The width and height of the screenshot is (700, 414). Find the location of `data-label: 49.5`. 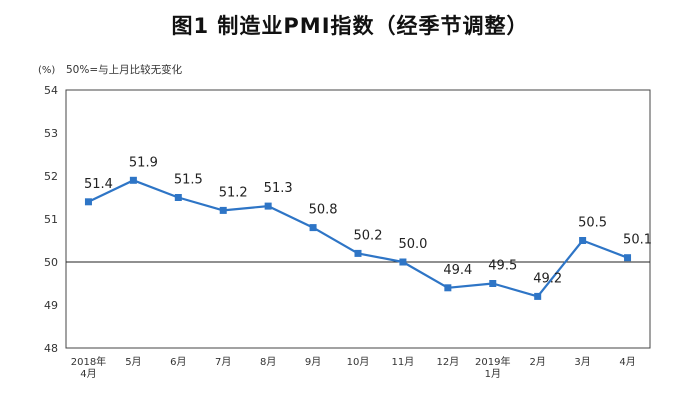

data-label: 49.5 is located at coordinates (502, 266).